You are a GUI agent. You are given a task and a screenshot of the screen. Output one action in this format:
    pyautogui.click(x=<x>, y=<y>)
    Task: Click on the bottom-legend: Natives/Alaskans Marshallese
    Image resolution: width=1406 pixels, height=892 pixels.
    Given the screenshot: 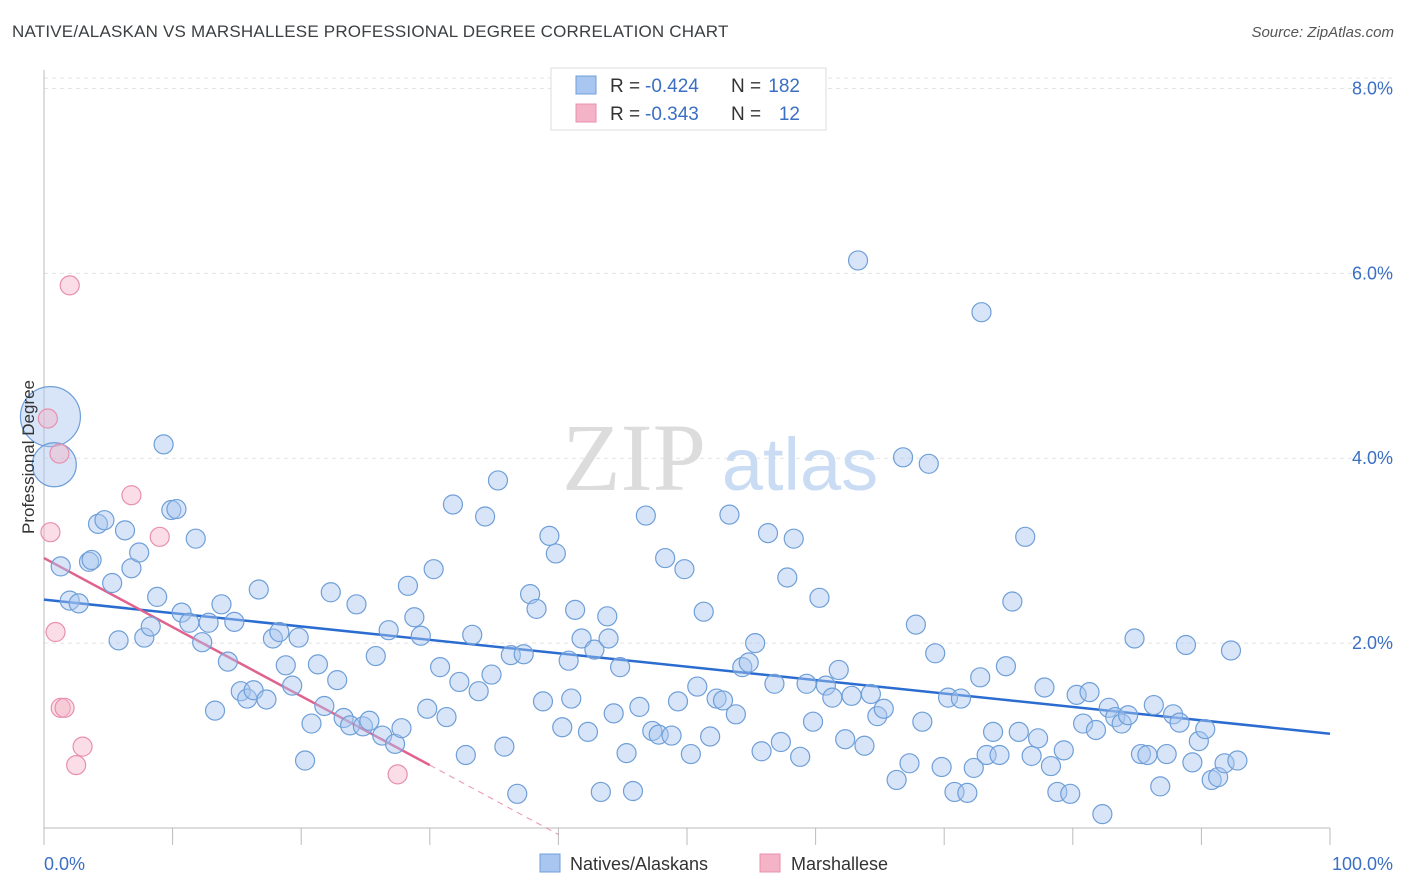 What is the action you would take?
    pyautogui.click(x=713, y=863)
    